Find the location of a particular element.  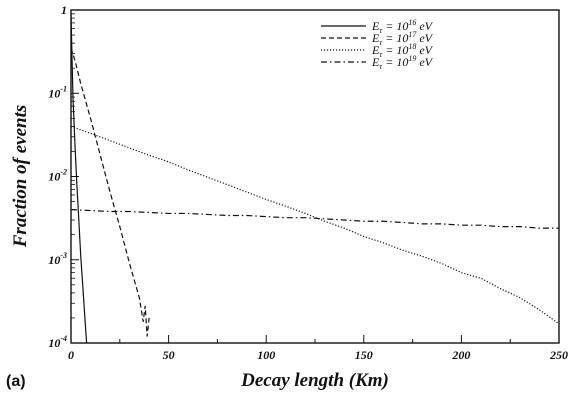

y-tick-label: 10⁻² is located at coordinates (57, 176).